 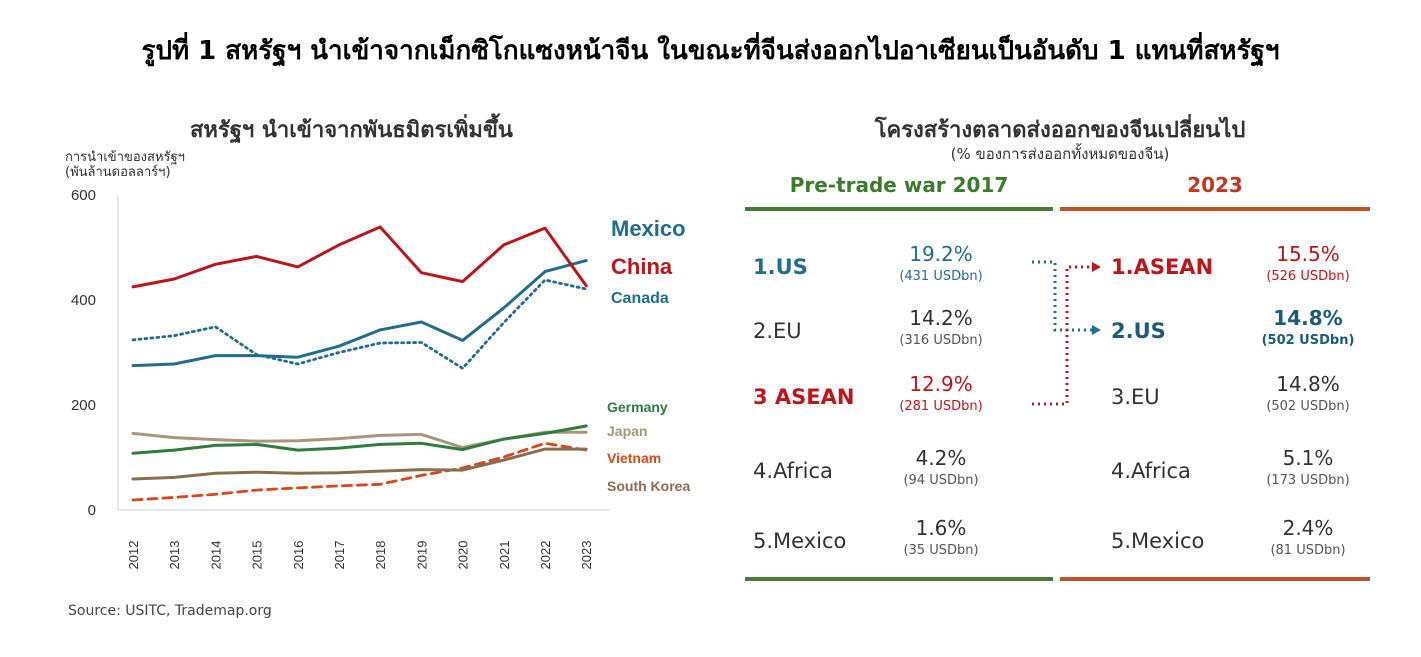 I want to click on table-title: โครงสร้างตลาดส่งออกของจีนเปลี่ยนไป, so click(x=1060, y=130).